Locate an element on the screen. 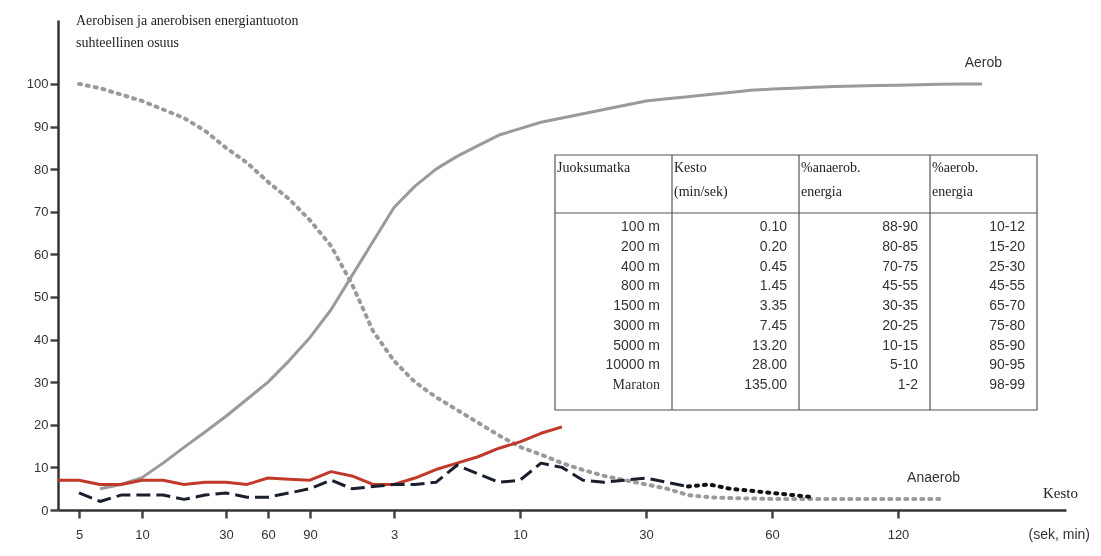  annotation: 70-75 is located at coordinates (900, 265).